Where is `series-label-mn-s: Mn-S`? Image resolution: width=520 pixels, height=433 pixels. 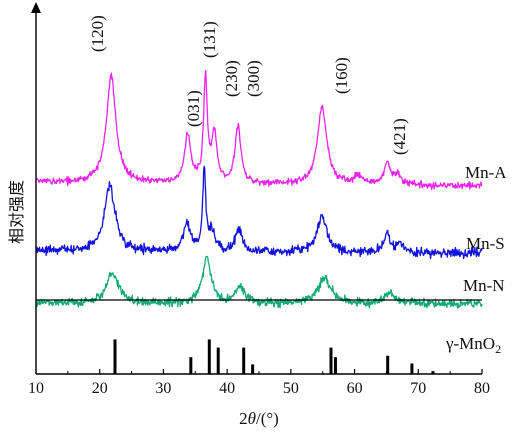
series-label-mn-s: Mn-S is located at coordinates (485, 243).